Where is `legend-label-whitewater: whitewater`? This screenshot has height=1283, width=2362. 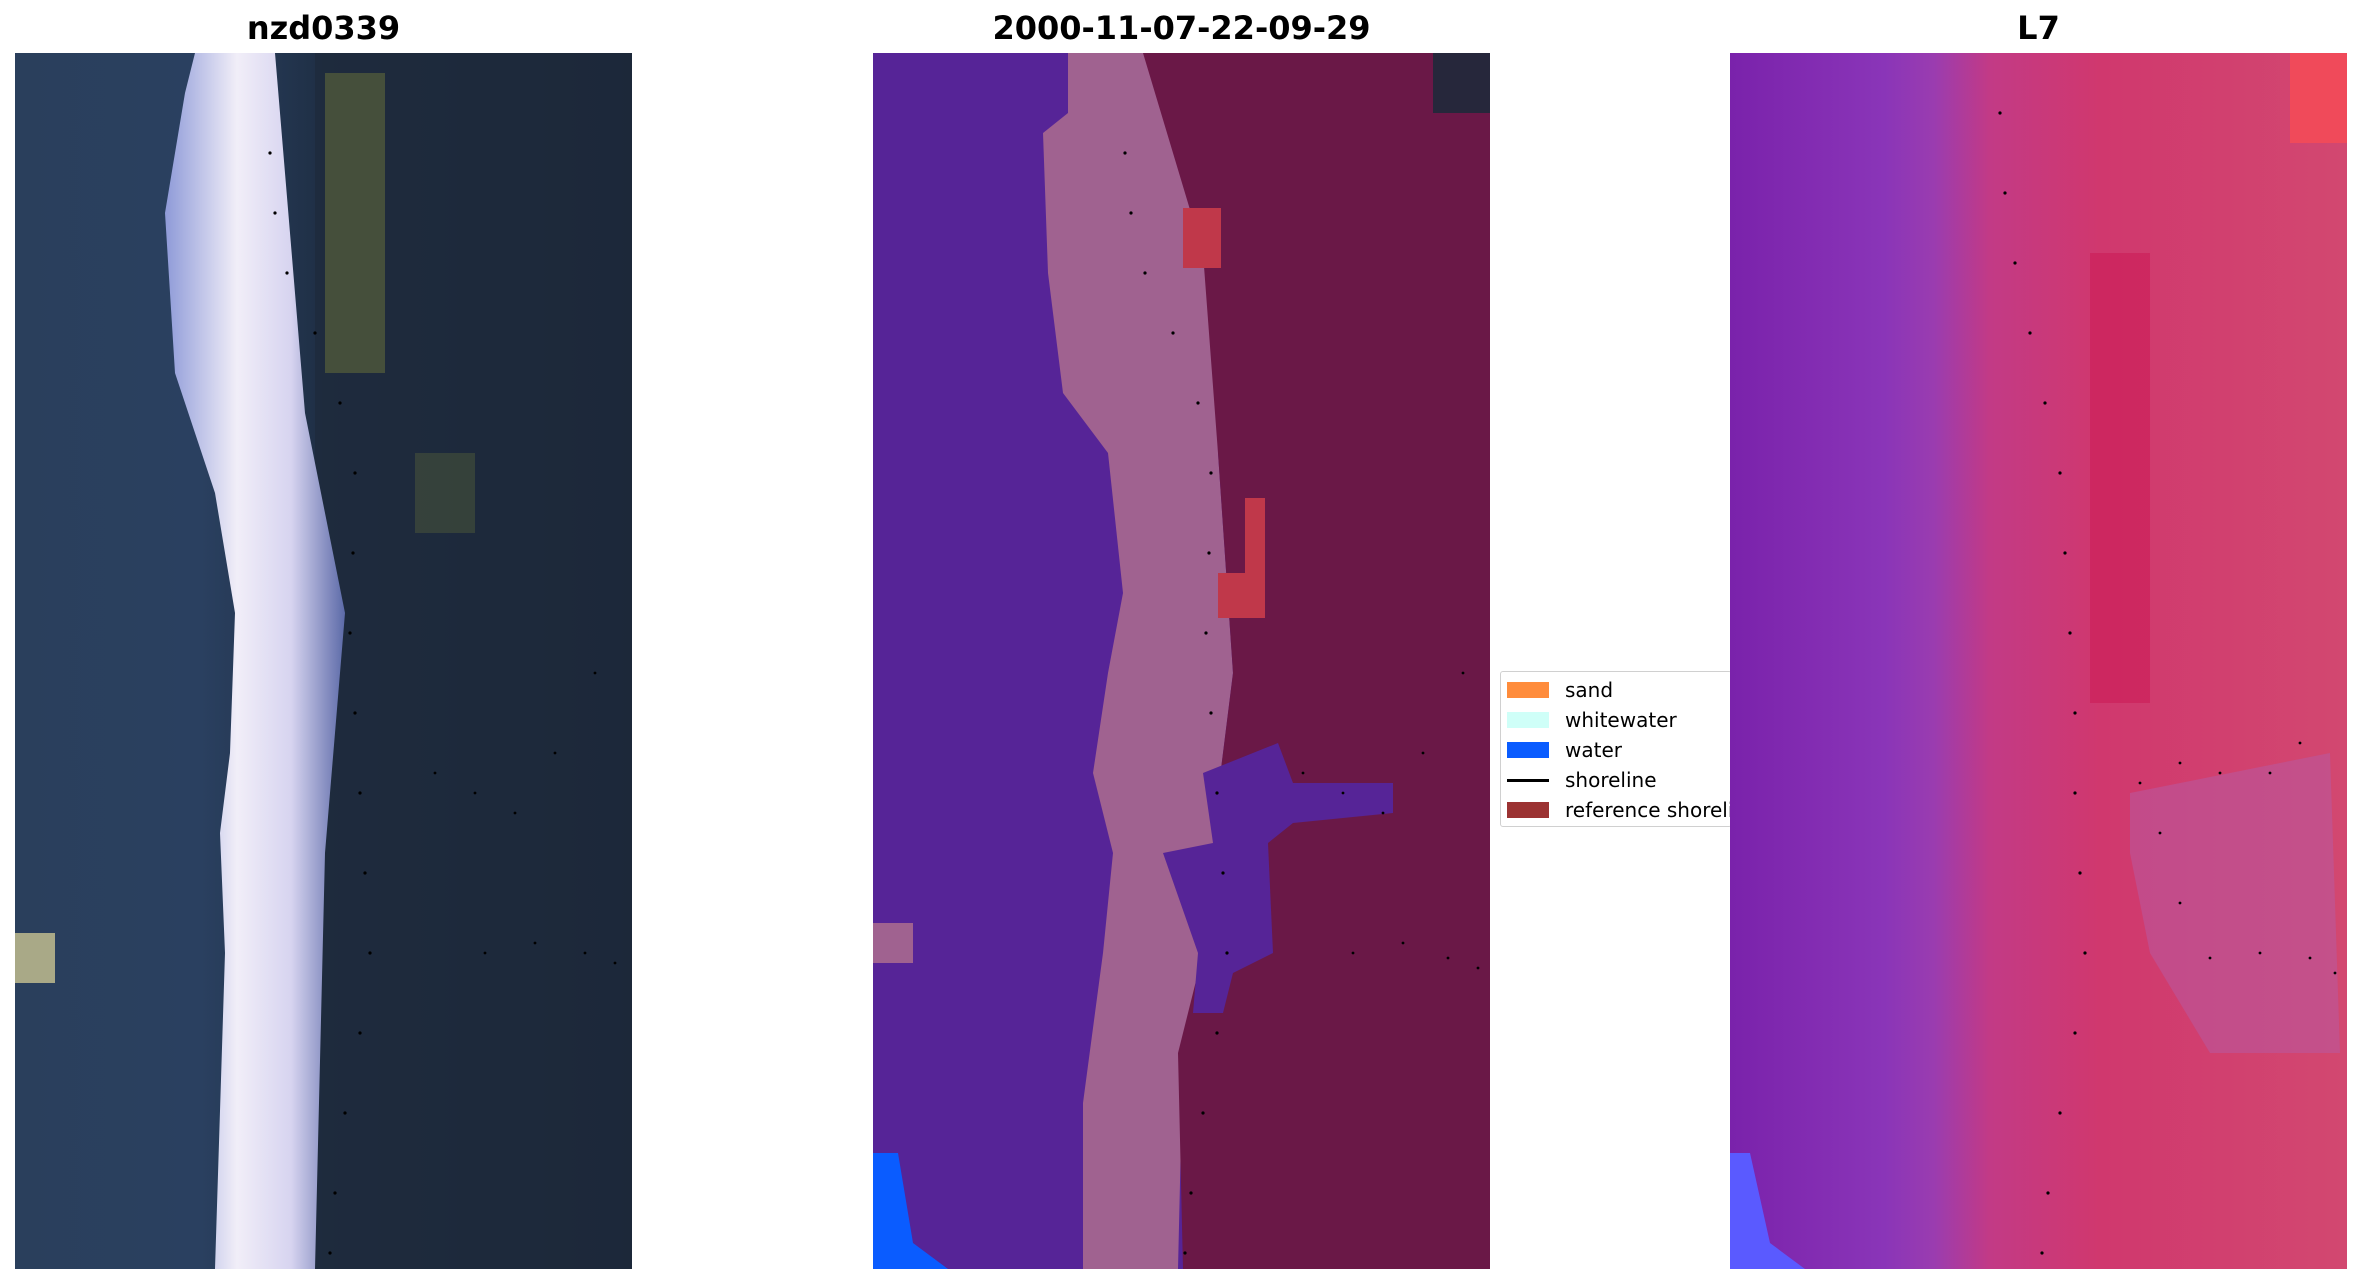 legend-label-whitewater: whitewater is located at coordinates (1621, 720).